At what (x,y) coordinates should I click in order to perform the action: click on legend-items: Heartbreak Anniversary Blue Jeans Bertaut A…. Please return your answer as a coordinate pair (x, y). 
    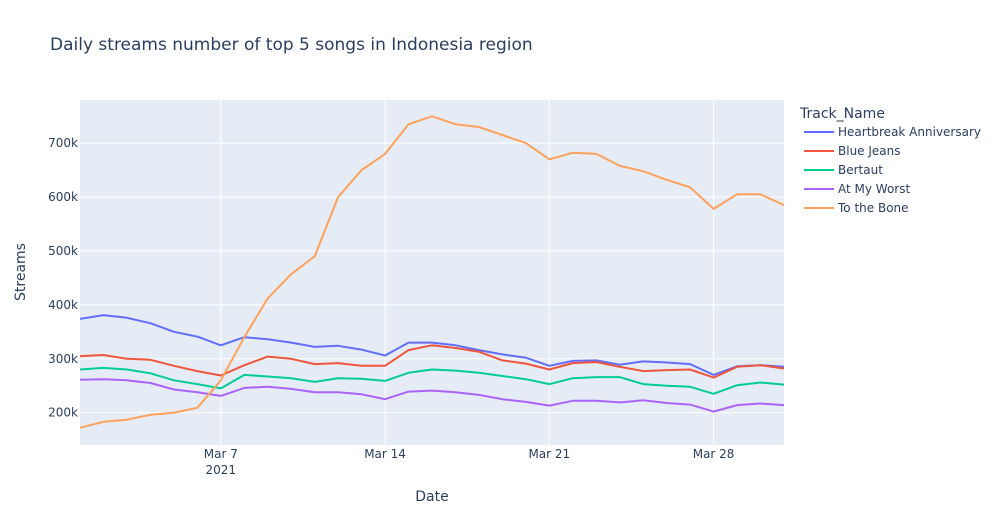
    Looking at the image, I should click on (892, 170).